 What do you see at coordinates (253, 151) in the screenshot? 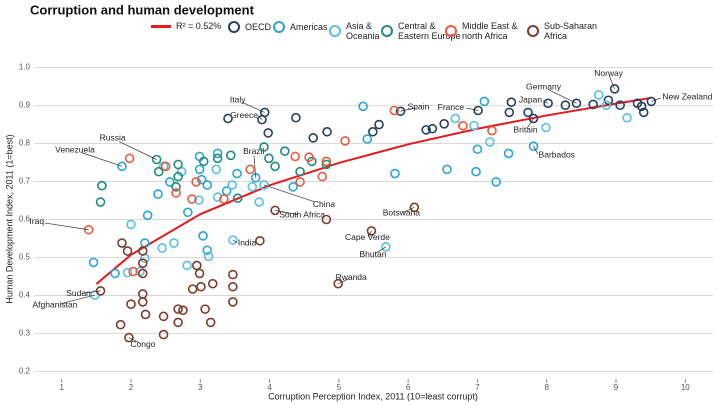
I see `point-label: Brazil` at bounding box center [253, 151].